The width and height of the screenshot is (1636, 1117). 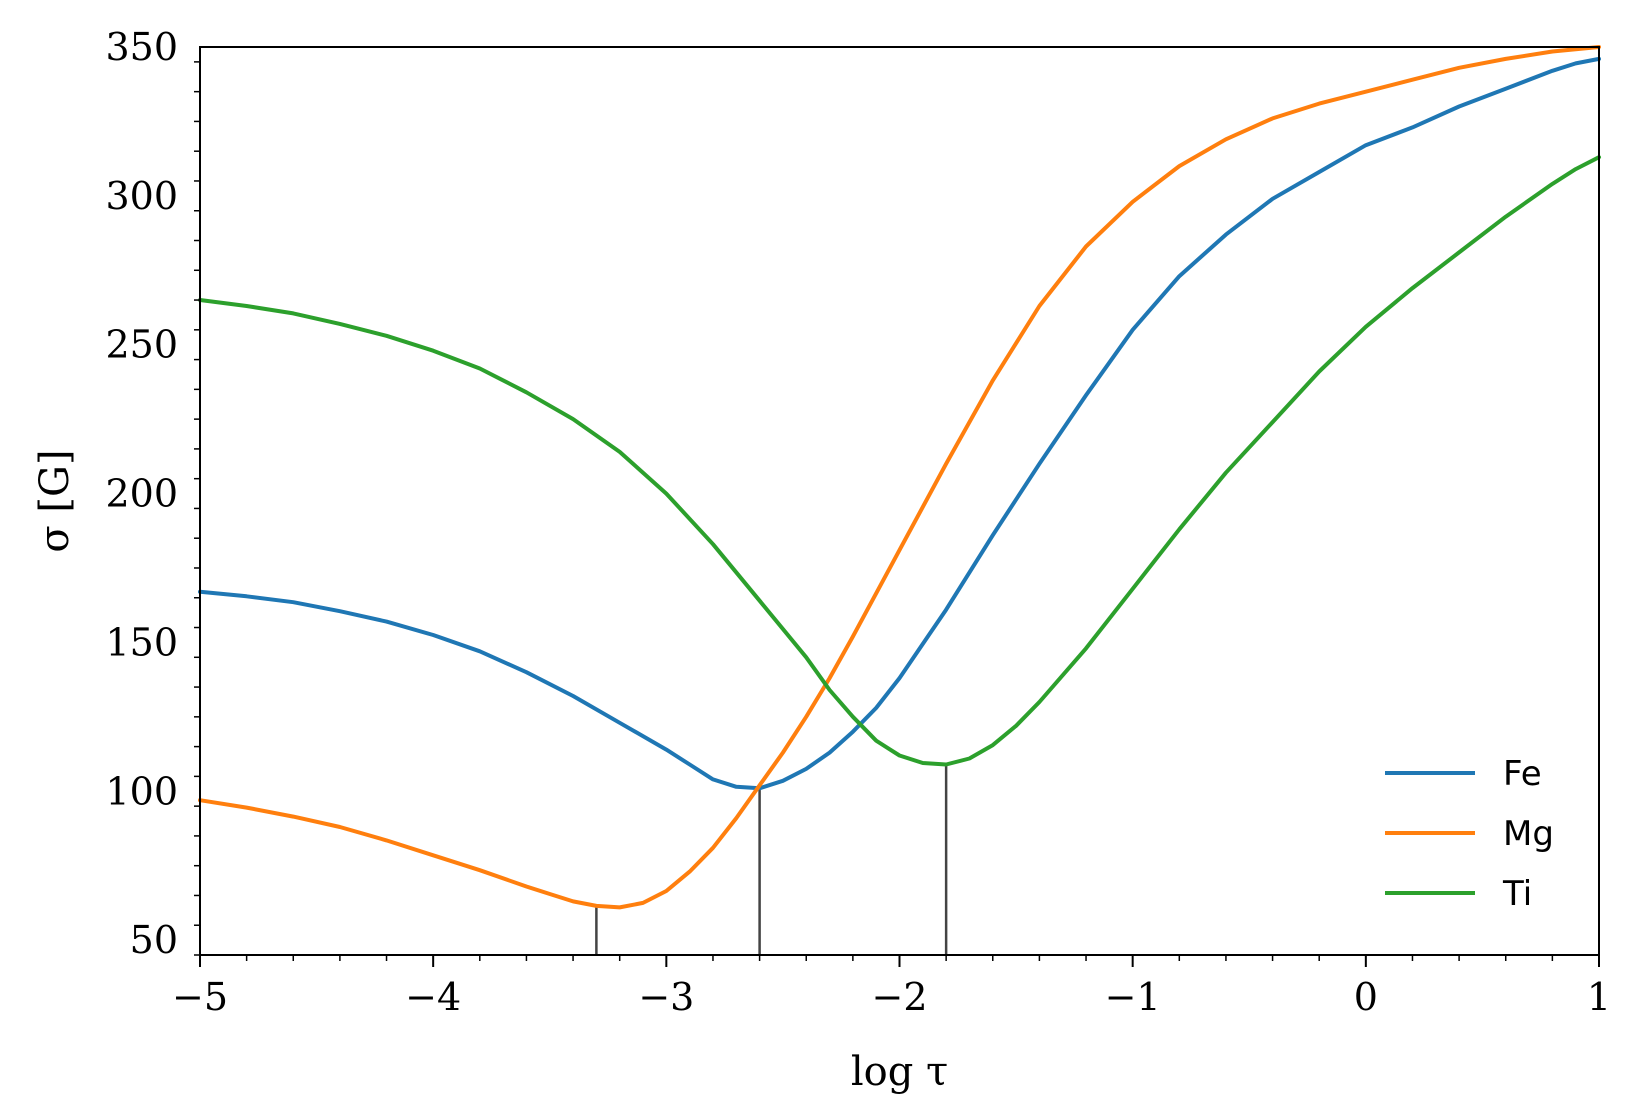 What do you see at coordinates (141, 345) in the screenshot?
I see `y-tick-label: 250` at bounding box center [141, 345].